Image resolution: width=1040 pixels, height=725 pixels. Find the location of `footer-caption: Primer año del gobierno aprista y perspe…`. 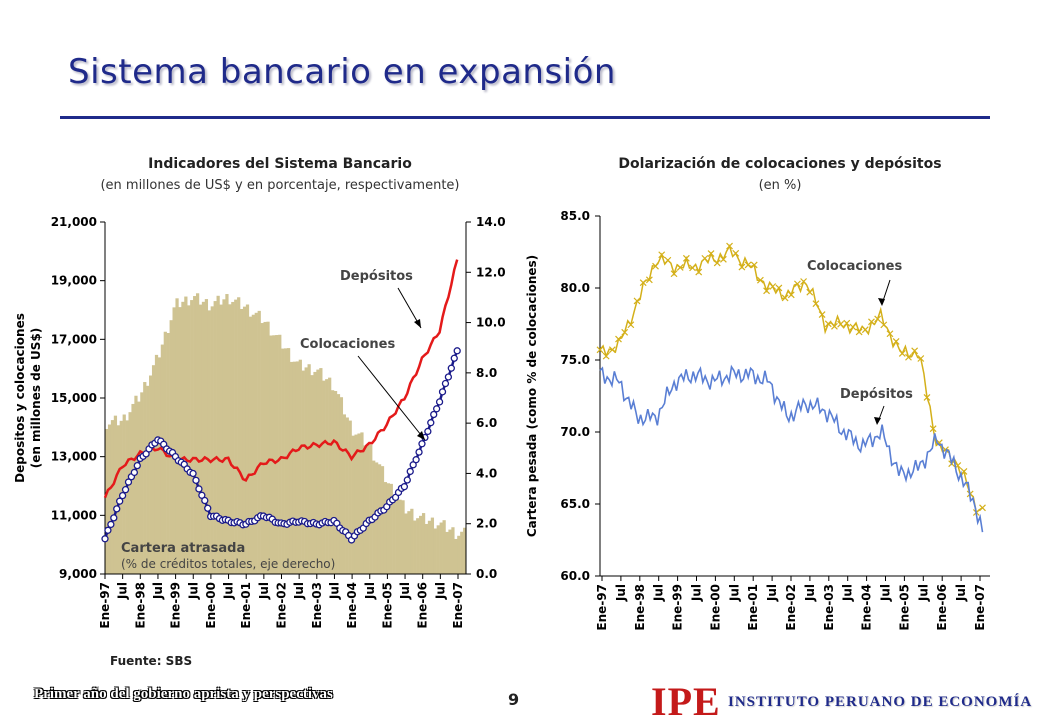

footer-caption: Primer año del gobierno aprista y perspe… is located at coordinates (183, 694).